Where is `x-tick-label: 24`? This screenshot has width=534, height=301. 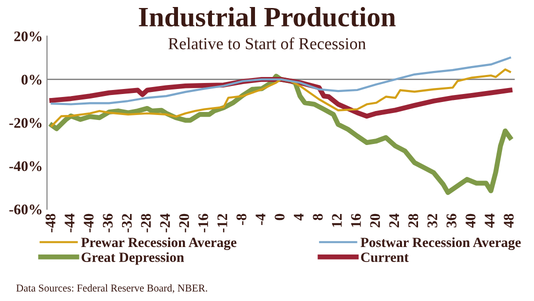 x-tick-label: 24 is located at coordinates (394, 221).